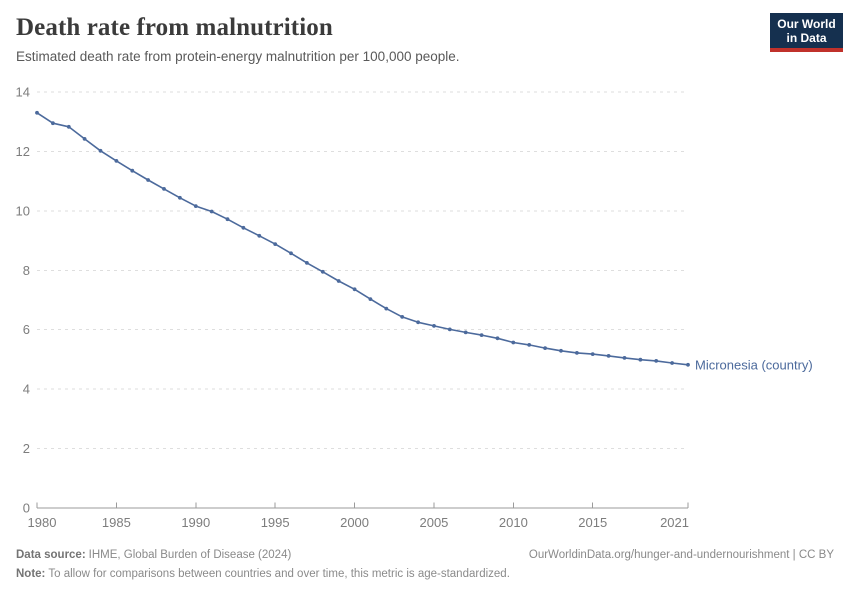 This screenshot has height=600, width=850. What do you see at coordinates (26, 270) in the screenshot?
I see `y-tick-label: 8` at bounding box center [26, 270].